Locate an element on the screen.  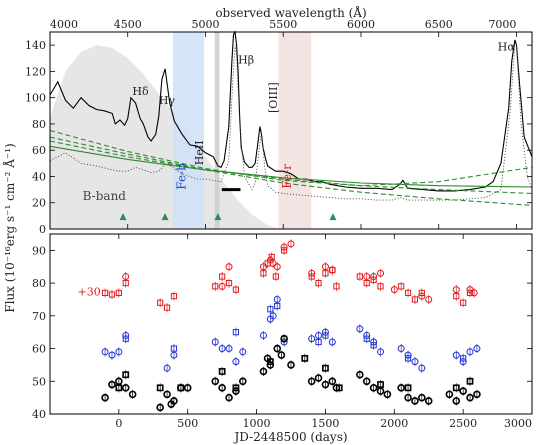
wavelength-tick-label-0: 4000 is located at coordinates (64, 24).